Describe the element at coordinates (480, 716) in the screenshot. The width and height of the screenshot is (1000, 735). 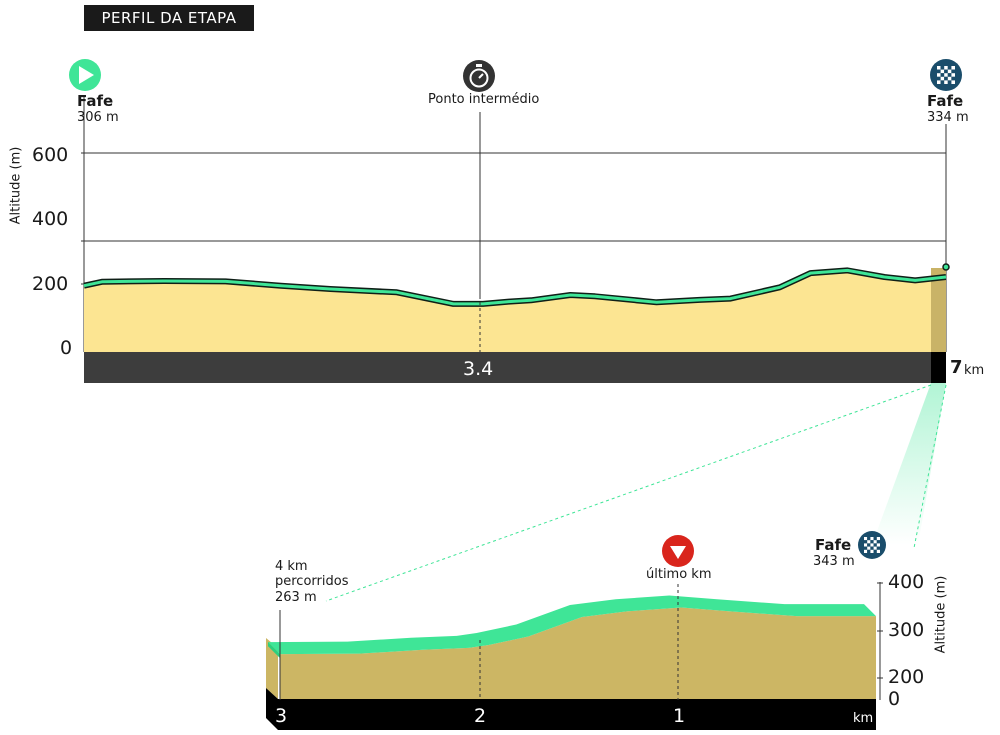
I see `final-xtick-label-2: 2` at that location.